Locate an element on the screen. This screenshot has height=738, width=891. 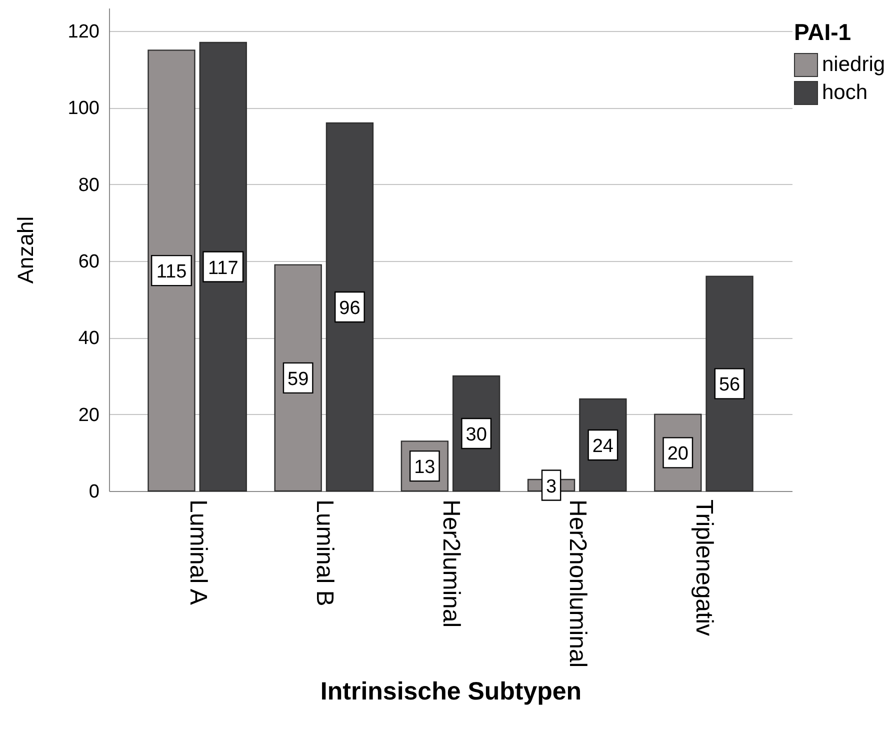
data-label: 115 is located at coordinates (171, 272).